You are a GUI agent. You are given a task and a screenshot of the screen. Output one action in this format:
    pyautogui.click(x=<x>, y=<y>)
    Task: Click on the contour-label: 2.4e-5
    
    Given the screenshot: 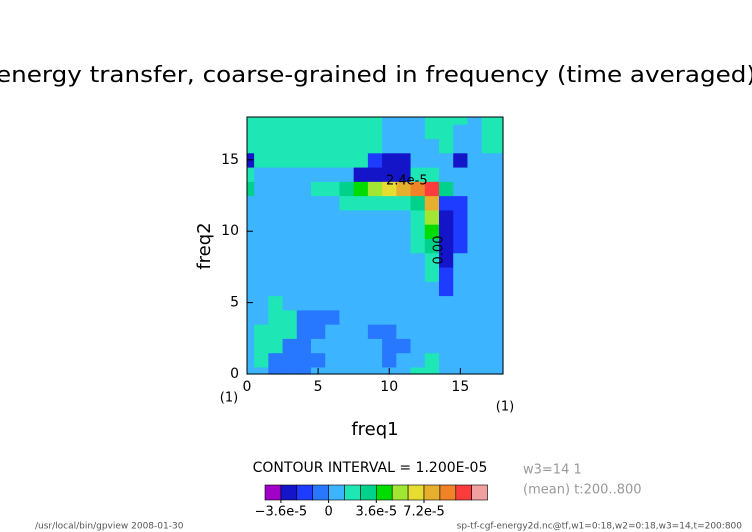 What is the action you would take?
    pyautogui.click(x=407, y=181)
    